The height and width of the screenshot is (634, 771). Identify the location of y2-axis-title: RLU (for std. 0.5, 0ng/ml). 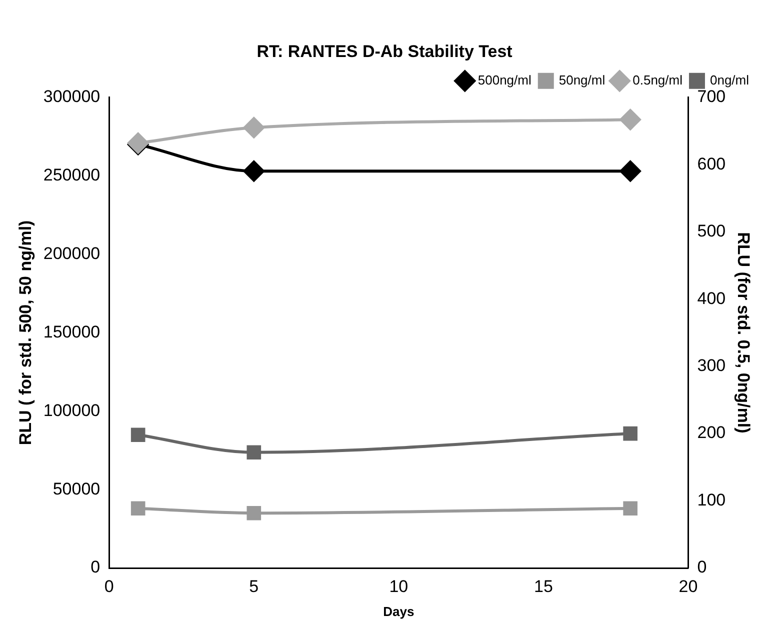
(744, 333).